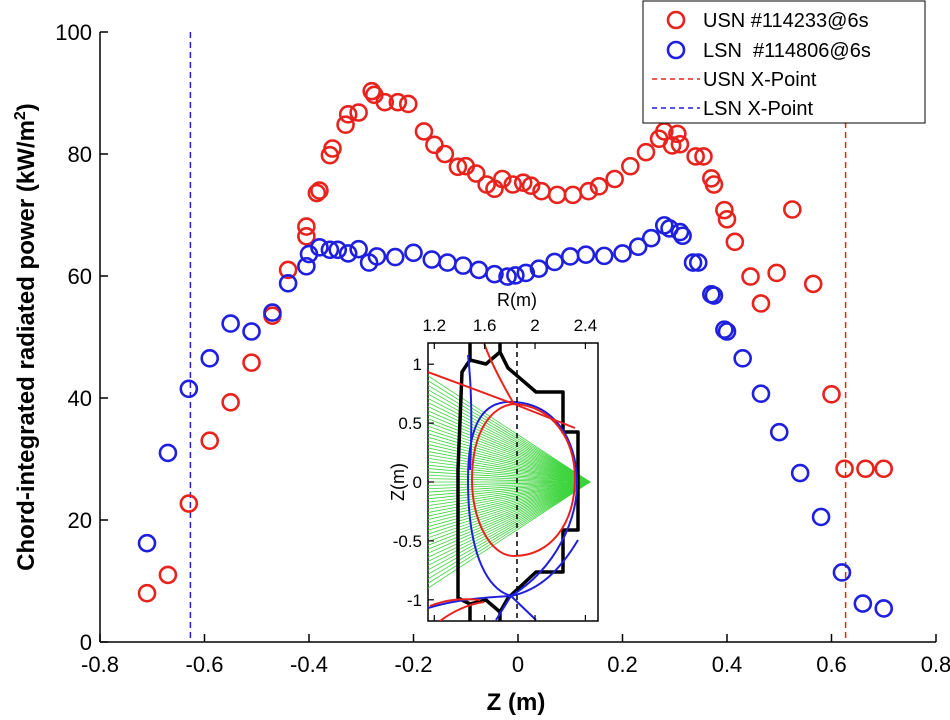 Image resolution: width=950 pixels, height=720 pixels. I want to click on y-axis-title-space, so click(26, 195).